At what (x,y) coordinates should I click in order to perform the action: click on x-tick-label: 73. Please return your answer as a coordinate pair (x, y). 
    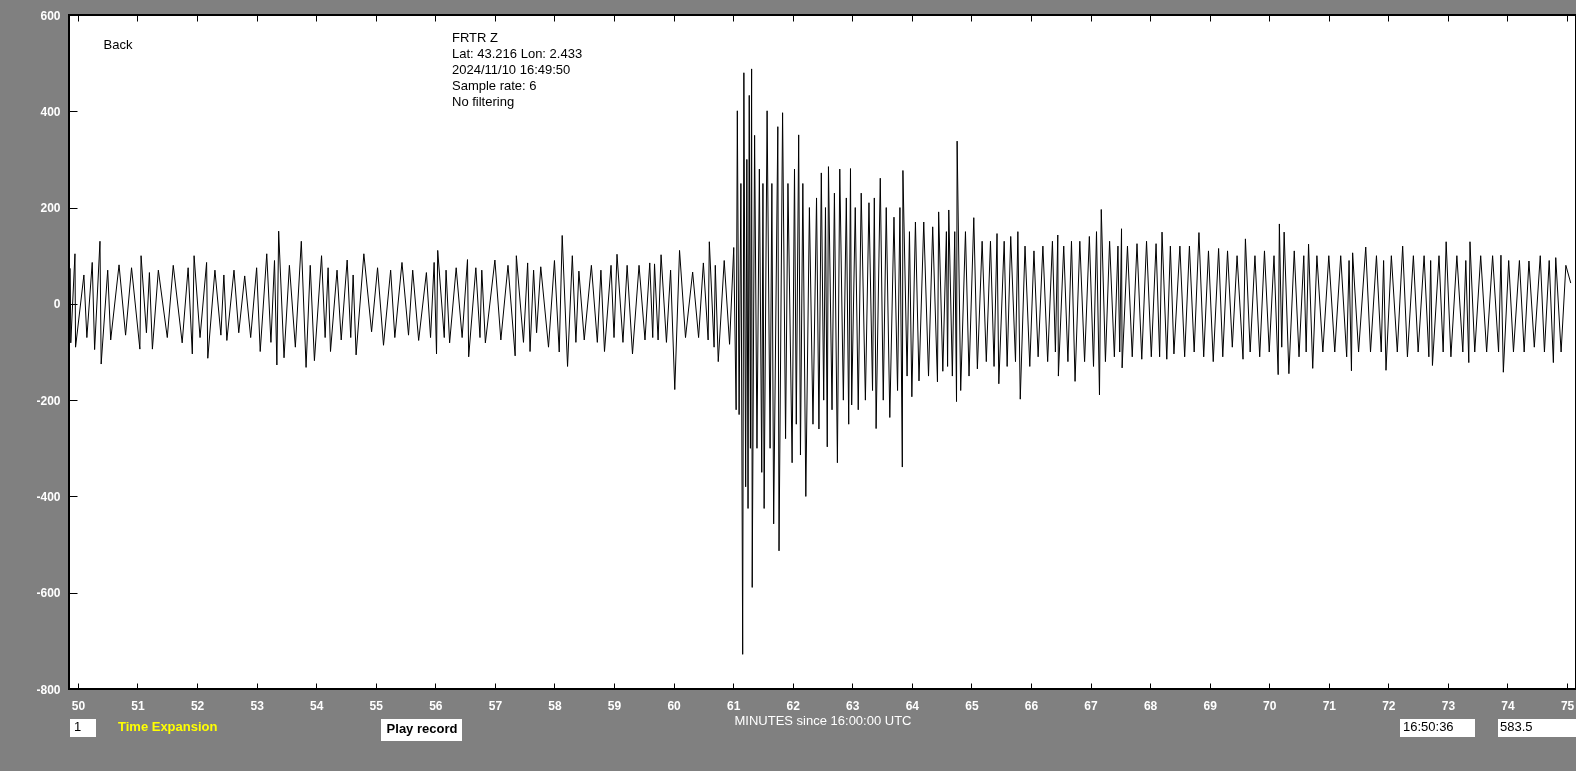
    Looking at the image, I should click on (1448, 705).